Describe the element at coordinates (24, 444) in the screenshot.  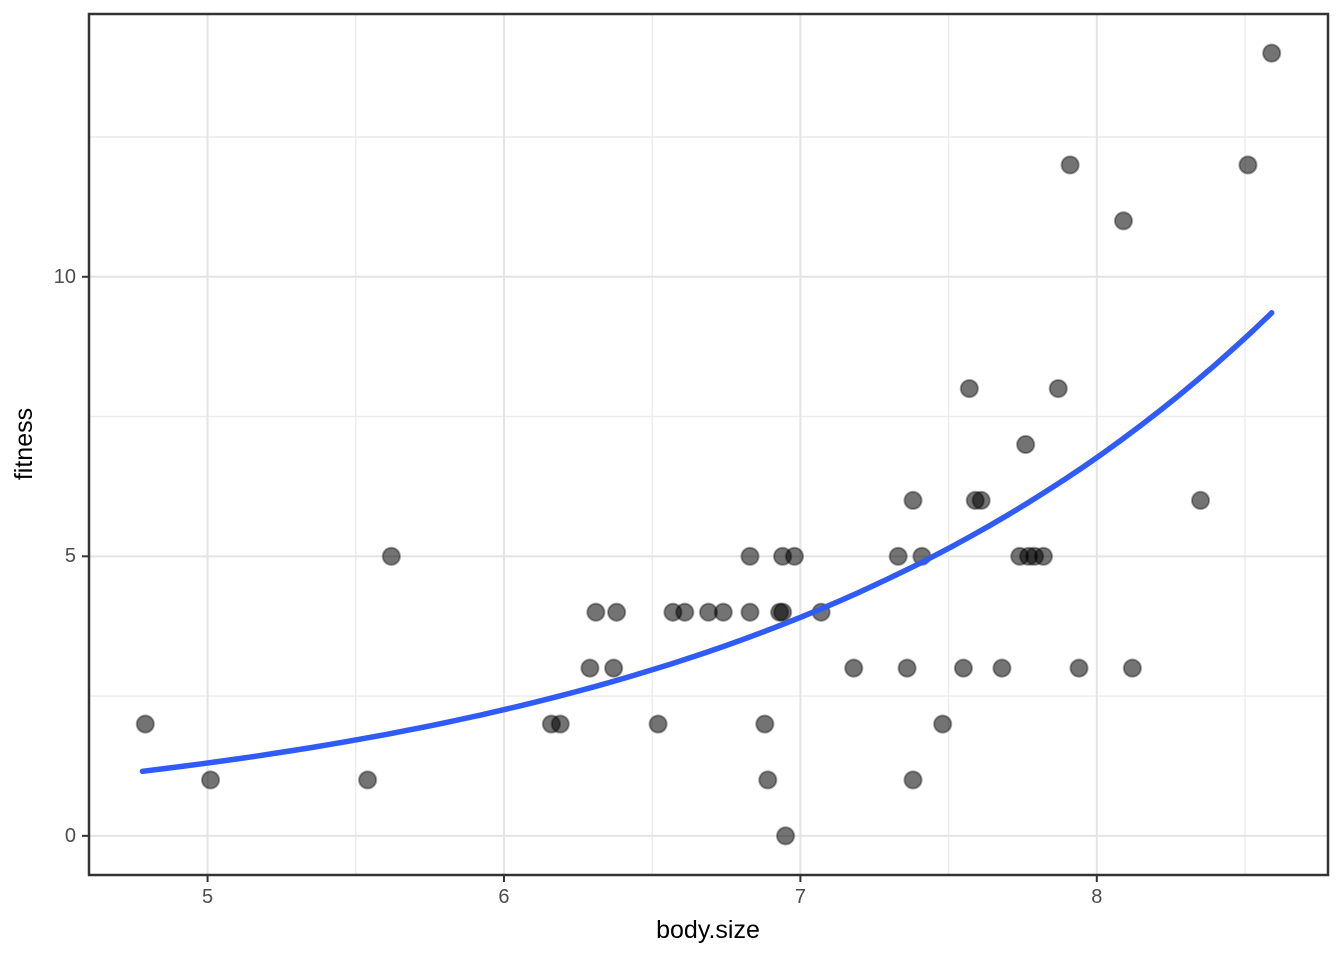
I see `y-axis-title: fitness` at that location.